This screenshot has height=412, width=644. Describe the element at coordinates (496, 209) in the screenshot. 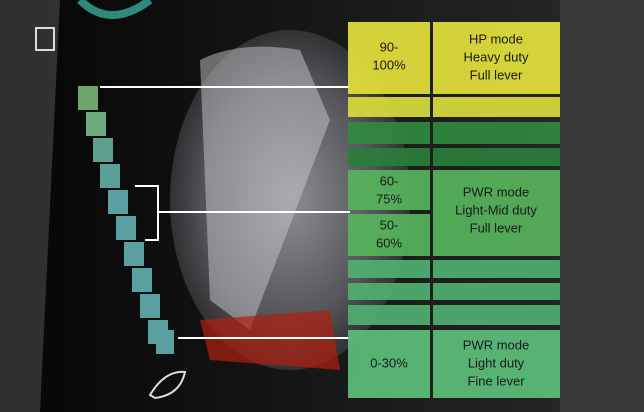

I see `mode-description: Light-Mid duty` at that location.